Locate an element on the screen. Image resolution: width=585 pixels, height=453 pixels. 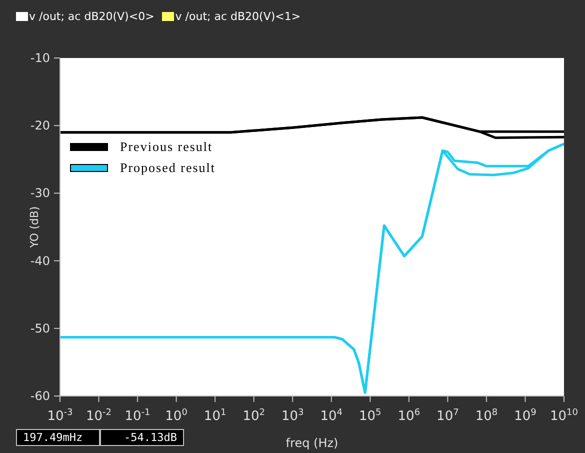
x-axis-title: freq (Hz) is located at coordinates (312, 443).